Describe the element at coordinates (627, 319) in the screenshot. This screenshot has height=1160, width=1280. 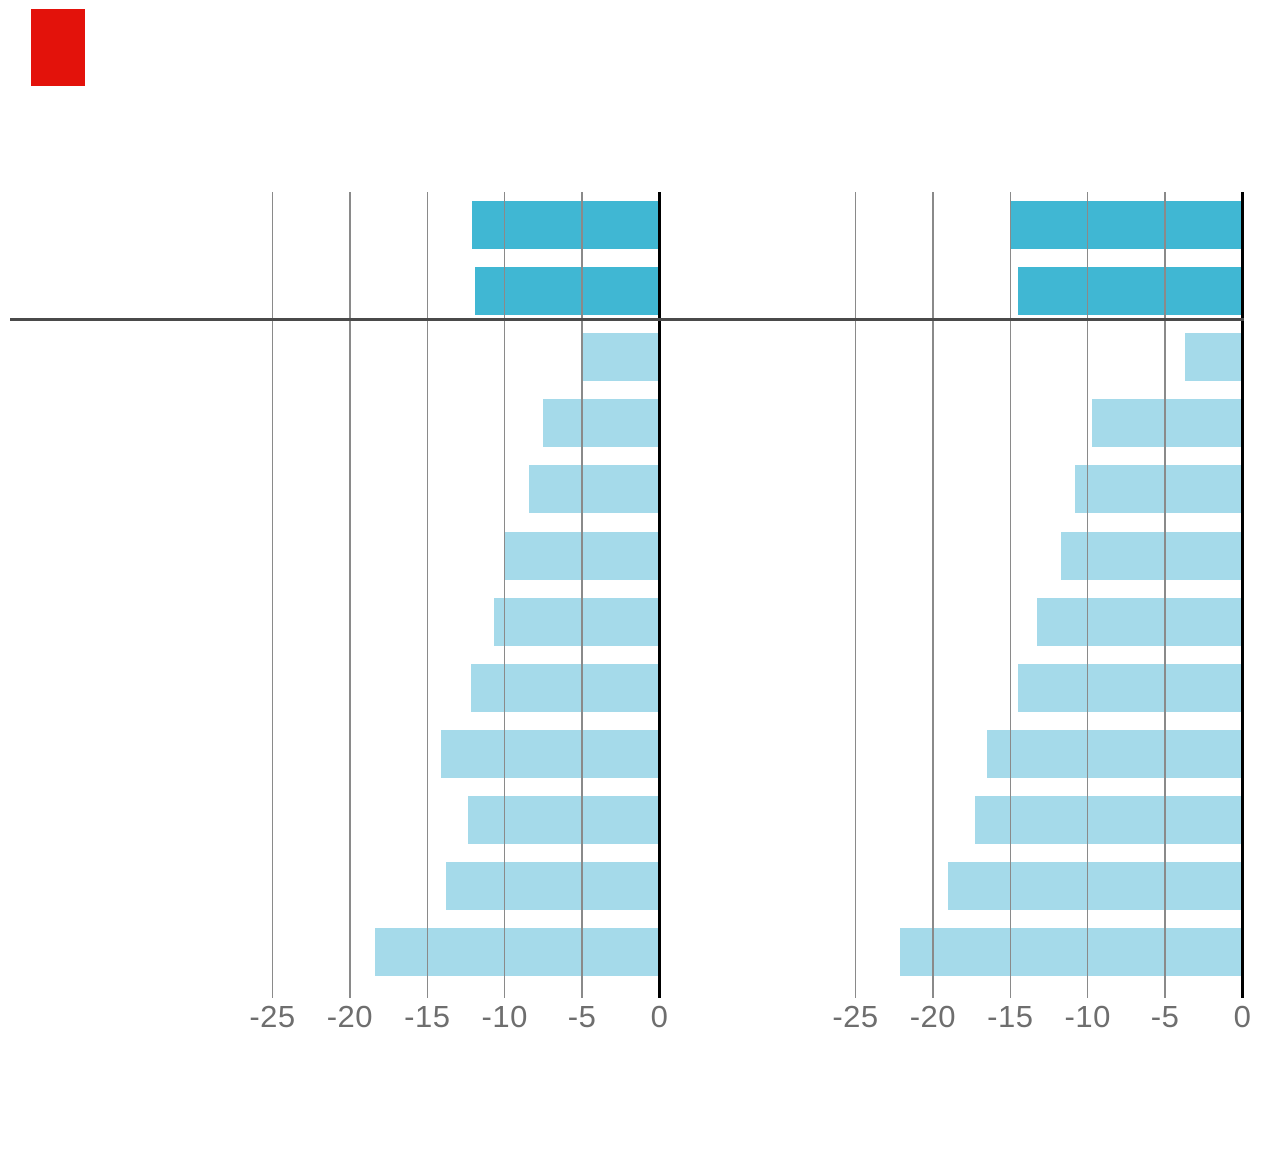
I see `highlight-separator-line` at that location.